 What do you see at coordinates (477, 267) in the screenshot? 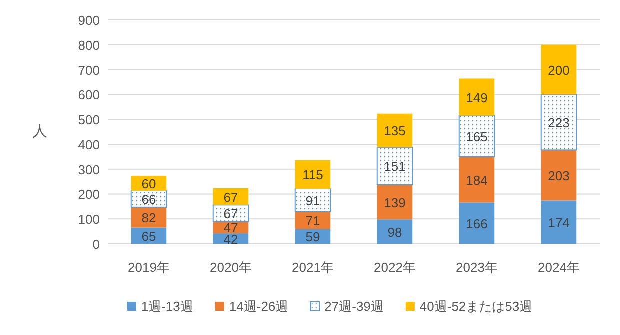
I see `x-tick-label: 2023年` at bounding box center [477, 267].